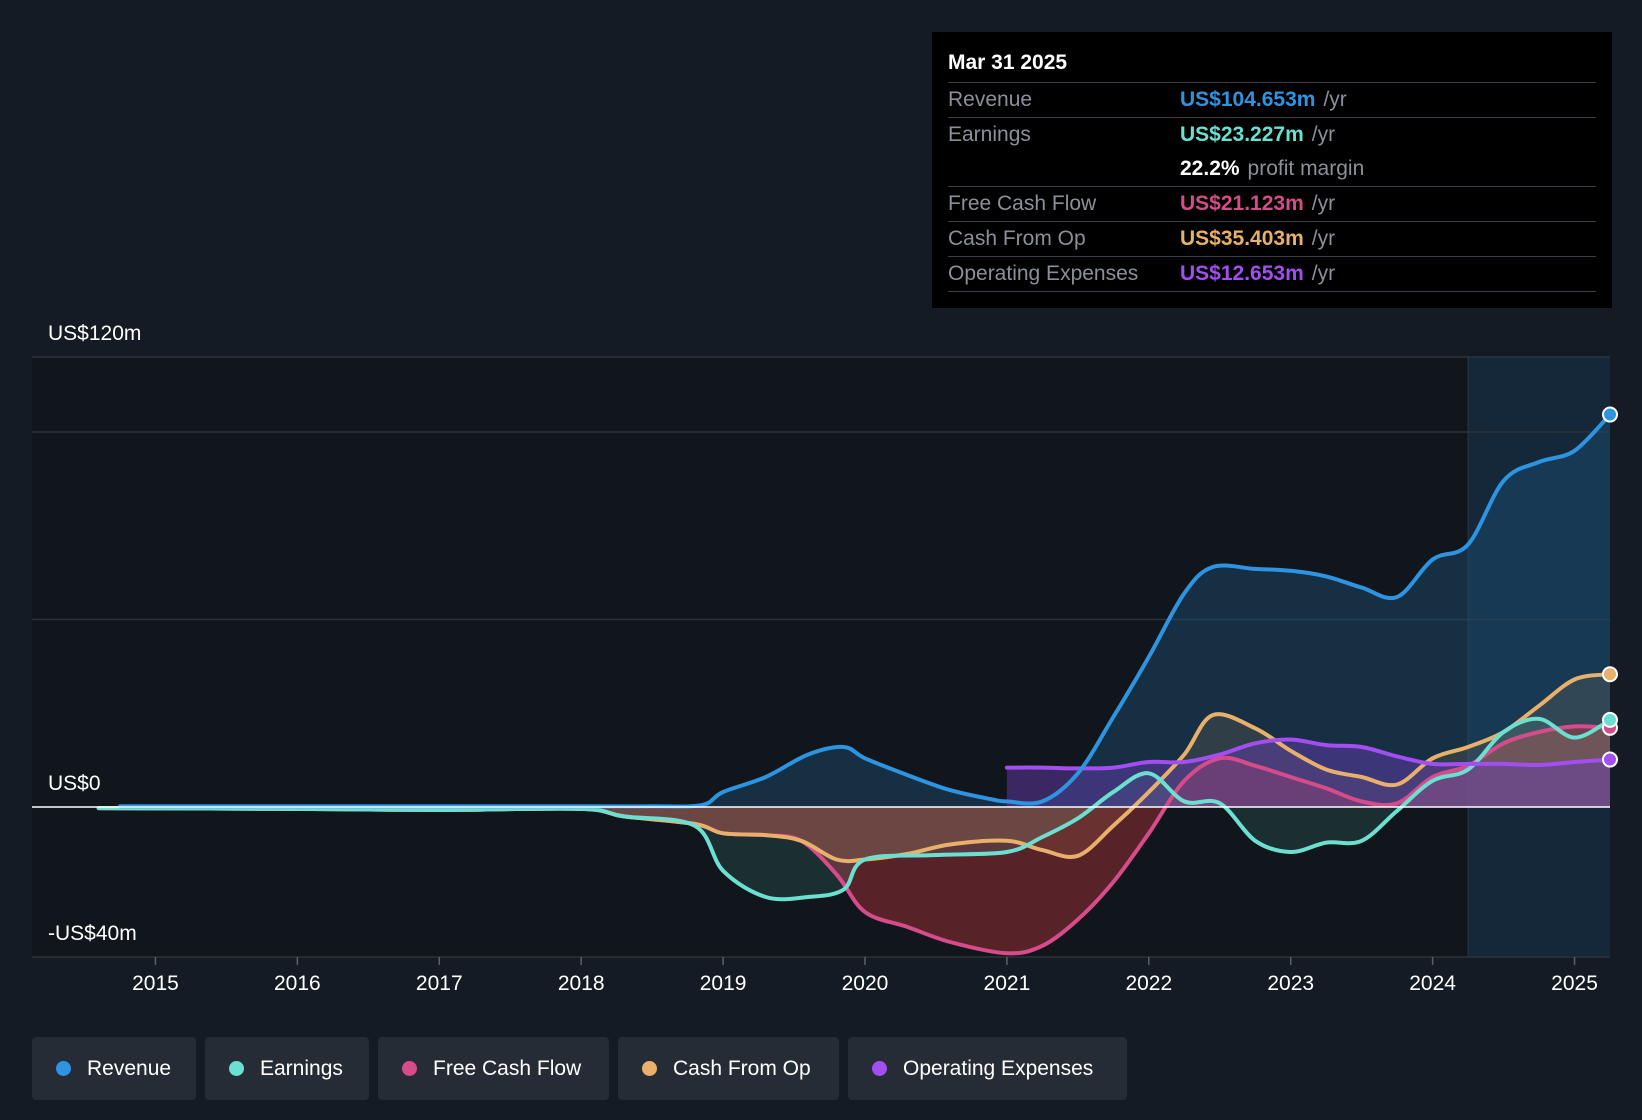 This screenshot has width=1642, height=1120. I want to click on y-label-zero: US$0, so click(74, 783).